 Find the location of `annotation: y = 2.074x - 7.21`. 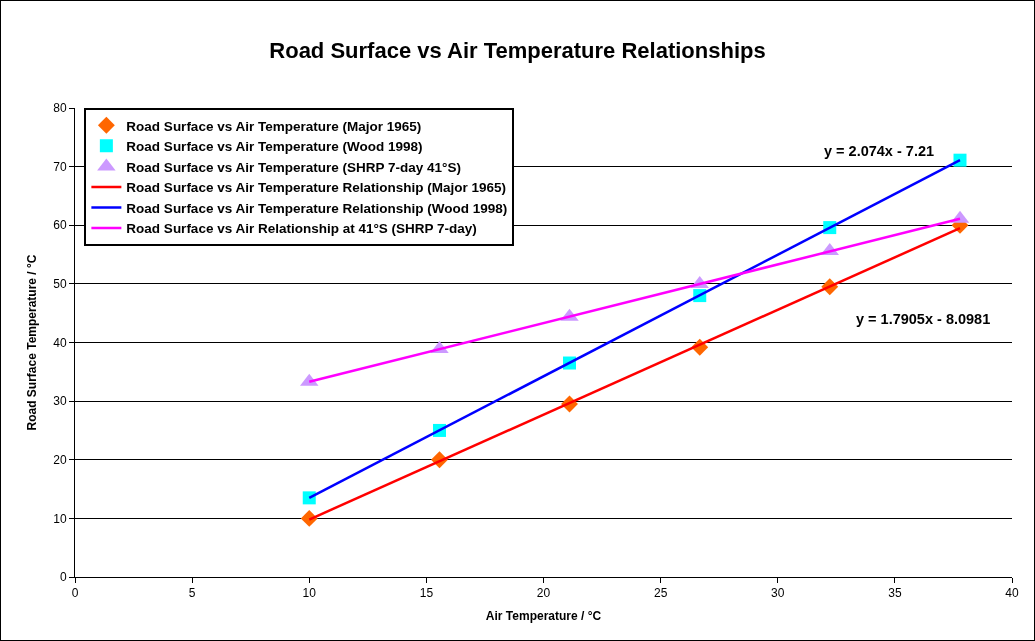

annotation: y = 2.074x - 7.21 is located at coordinates (879, 151).